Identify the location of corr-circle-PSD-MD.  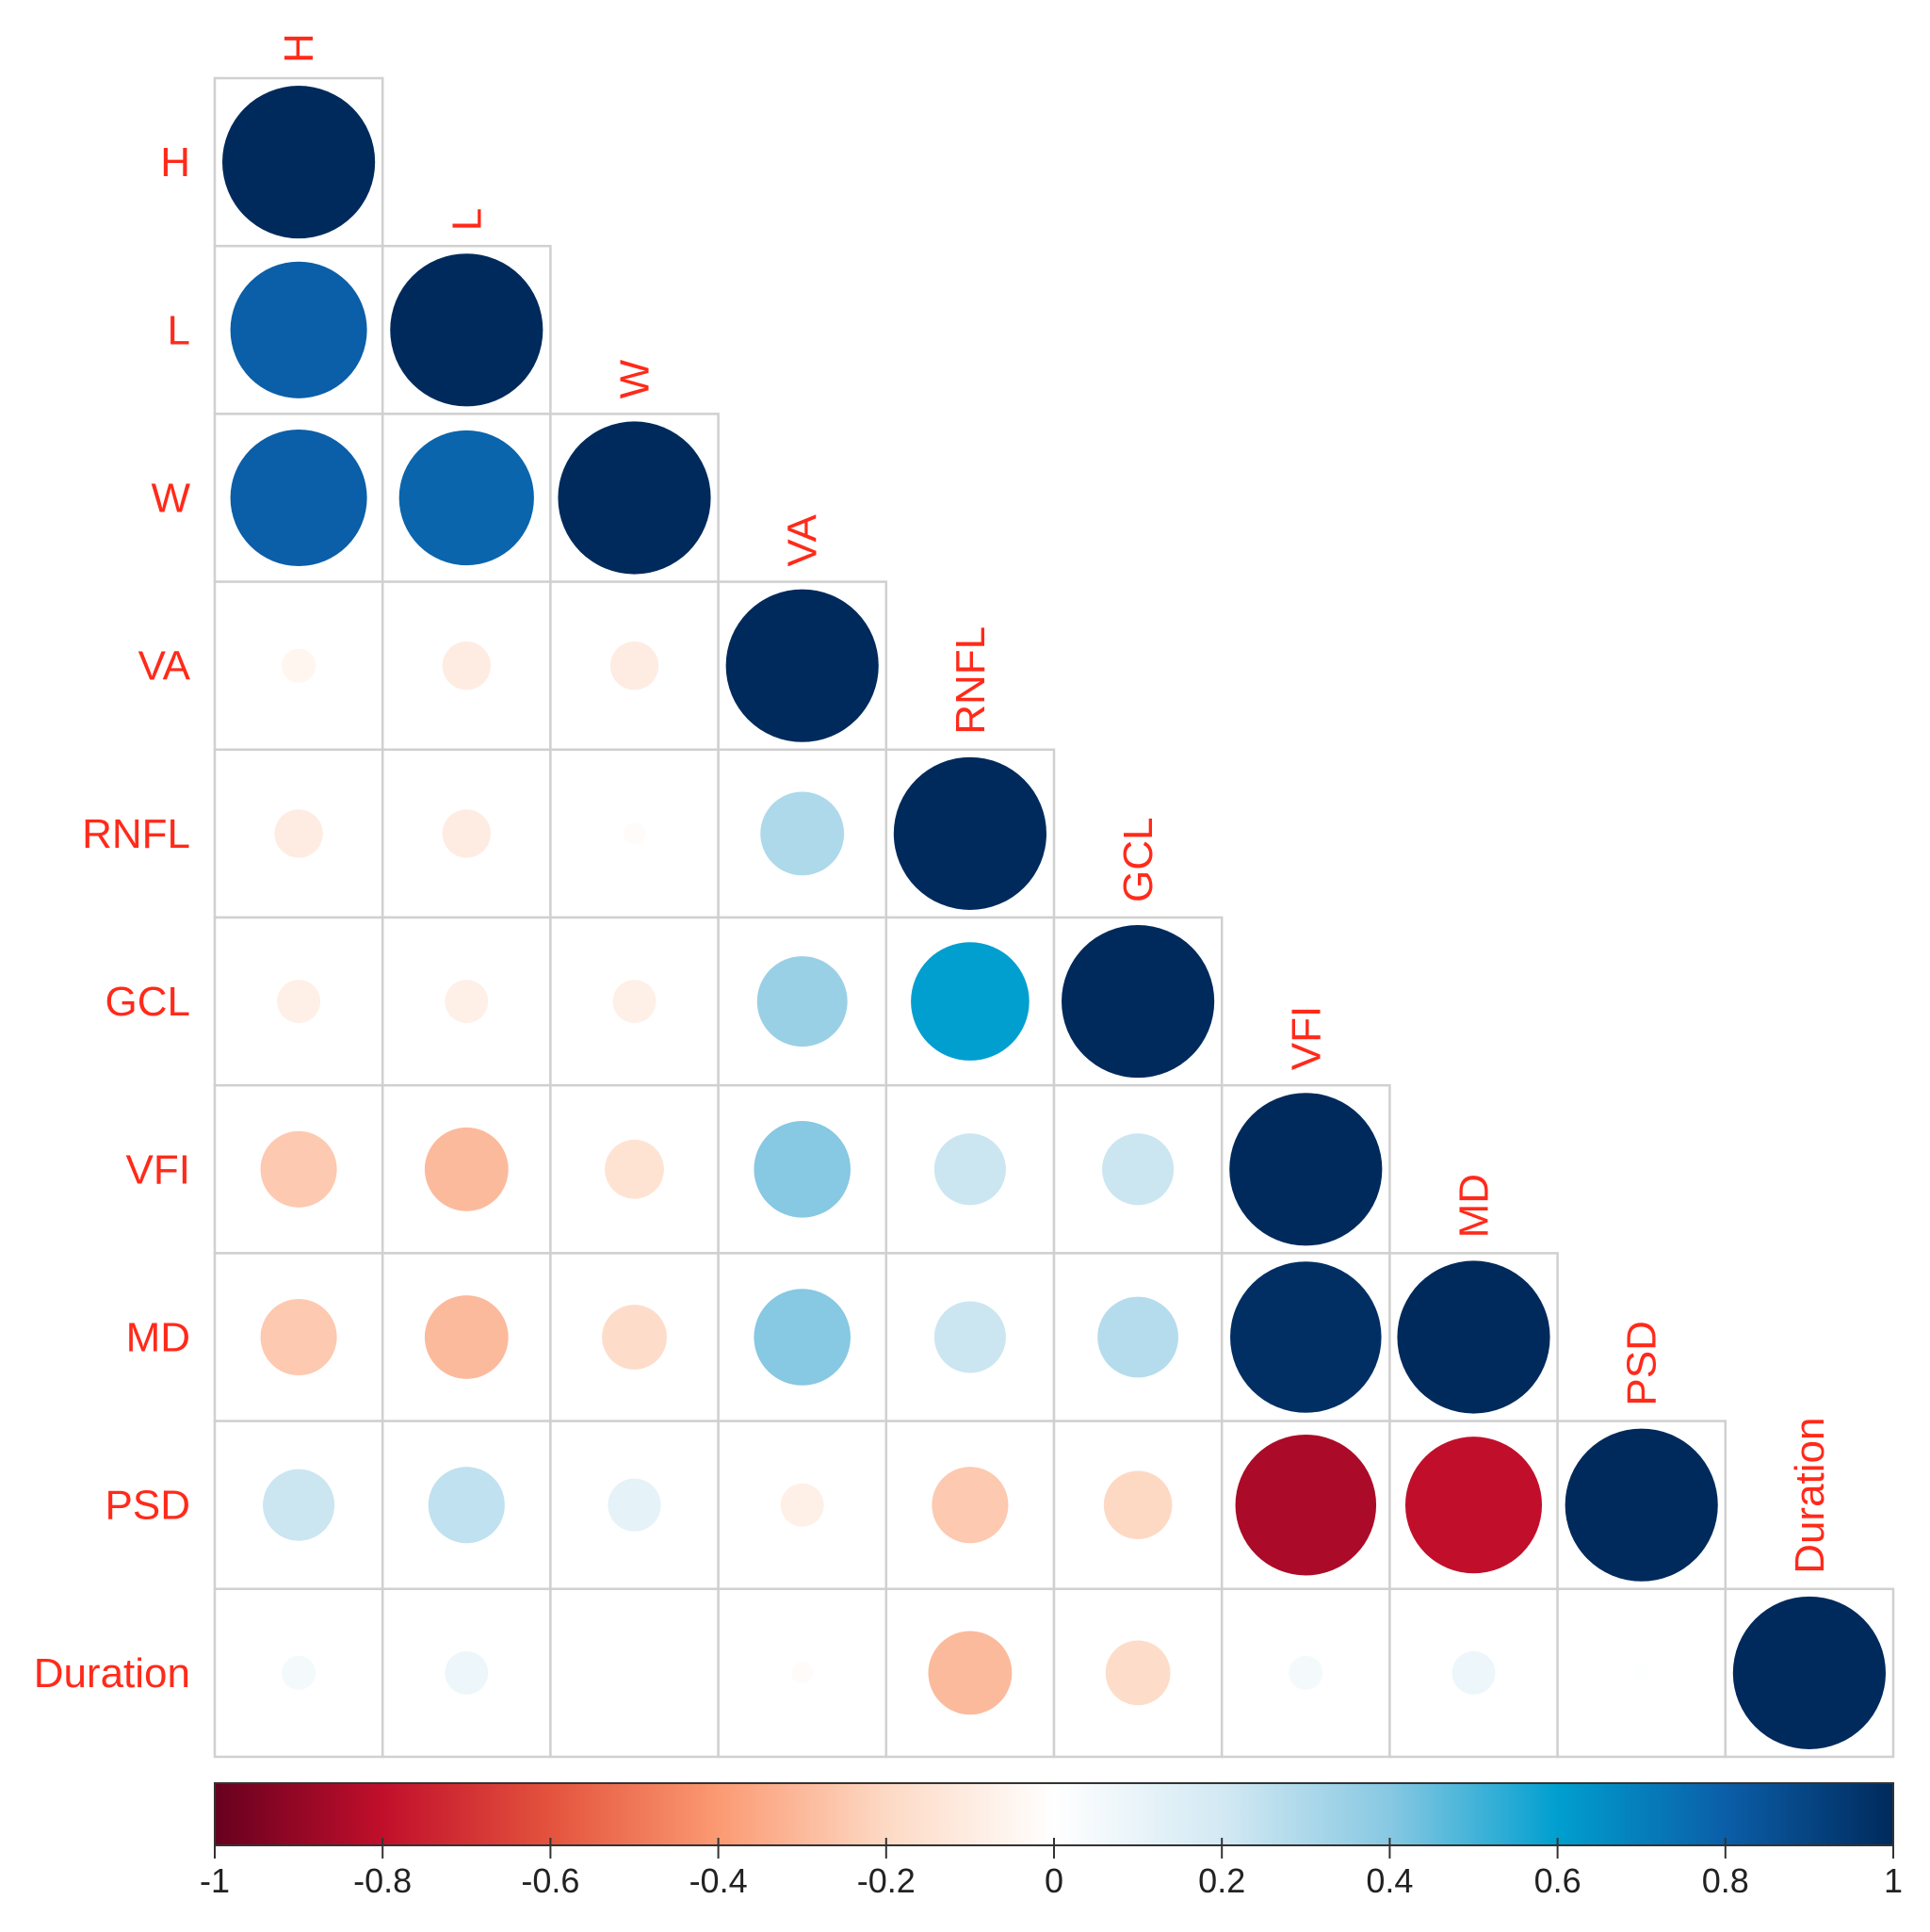
(1473, 1506).